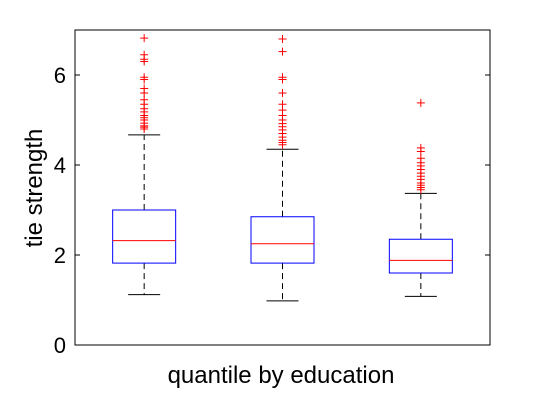 The width and height of the screenshot is (540, 410). Describe the element at coordinates (60, 165) in the screenshot. I see `y-tick-label: 4` at that location.